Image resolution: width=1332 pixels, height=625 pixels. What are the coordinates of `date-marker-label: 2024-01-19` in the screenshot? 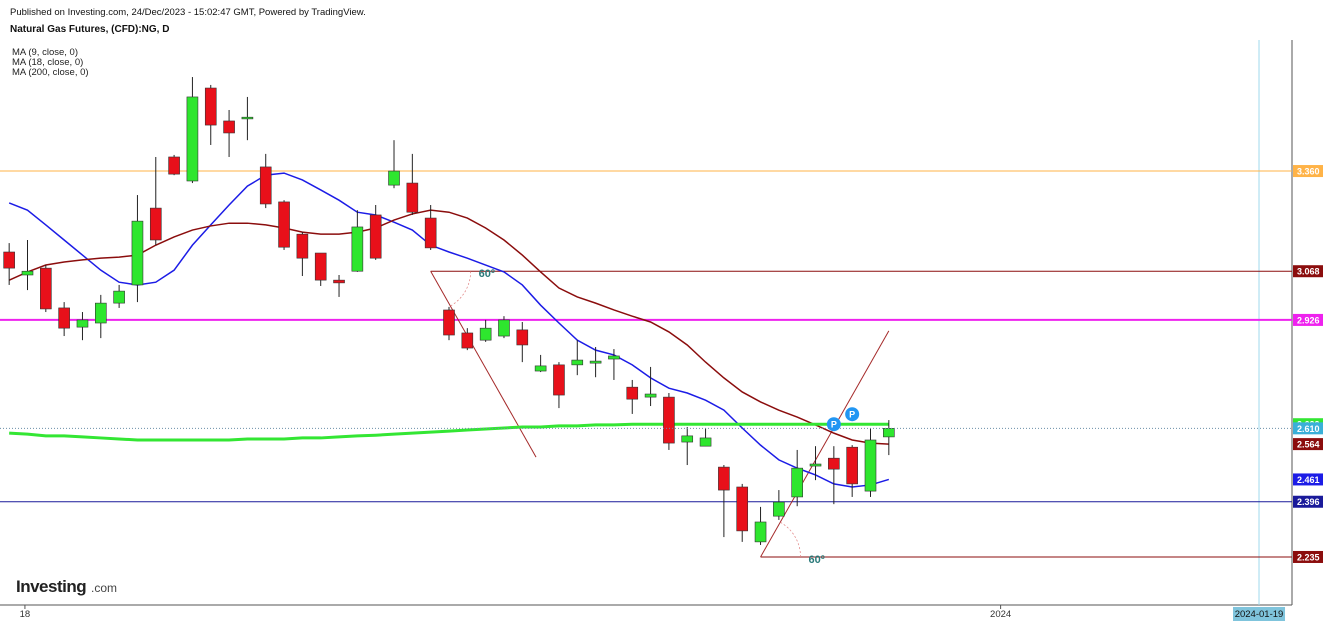 It's located at (1259, 614).